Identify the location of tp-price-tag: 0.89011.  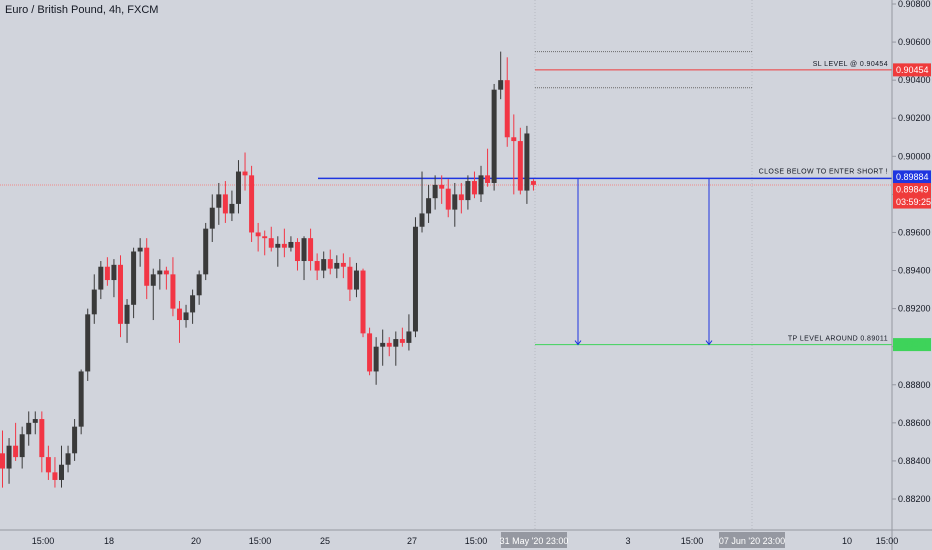
(912, 345).